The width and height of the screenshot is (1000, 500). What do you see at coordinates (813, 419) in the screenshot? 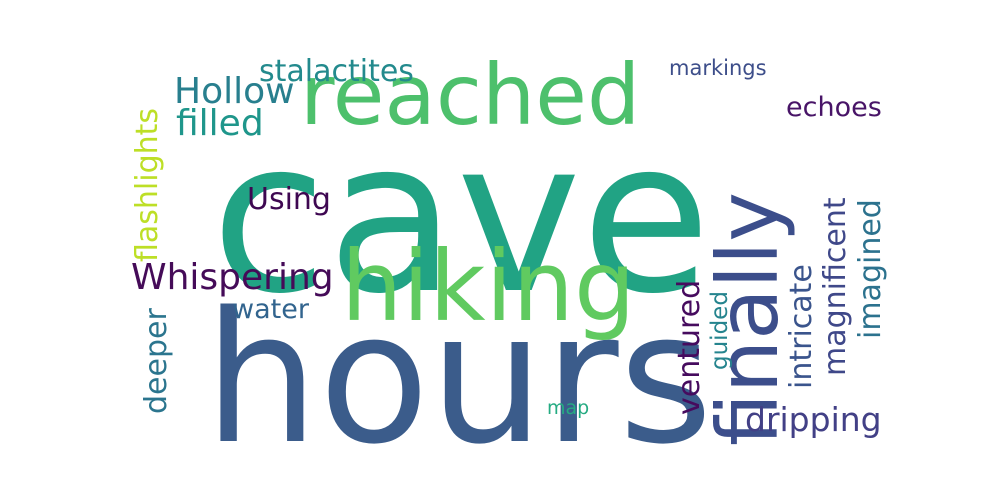
I see `word-dripping: dripping` at bounding box center [813, 419].